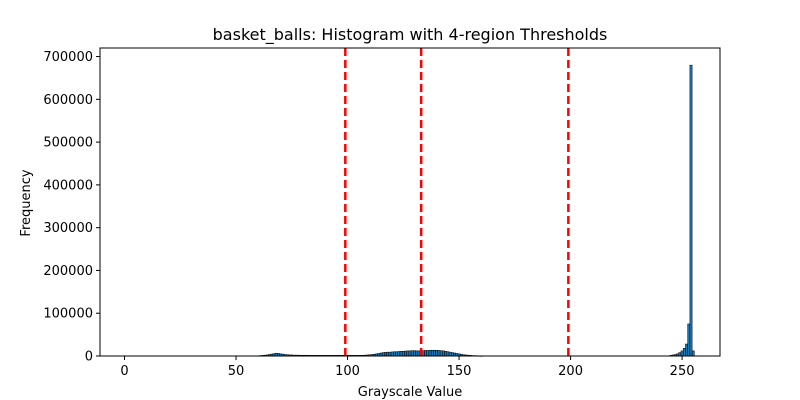 The width and height of the screenshot is (800, 400). Describe the element at coordinates (410, 392) in the screenshot. I see `x-axis-label: Grayscale Value` at that location.